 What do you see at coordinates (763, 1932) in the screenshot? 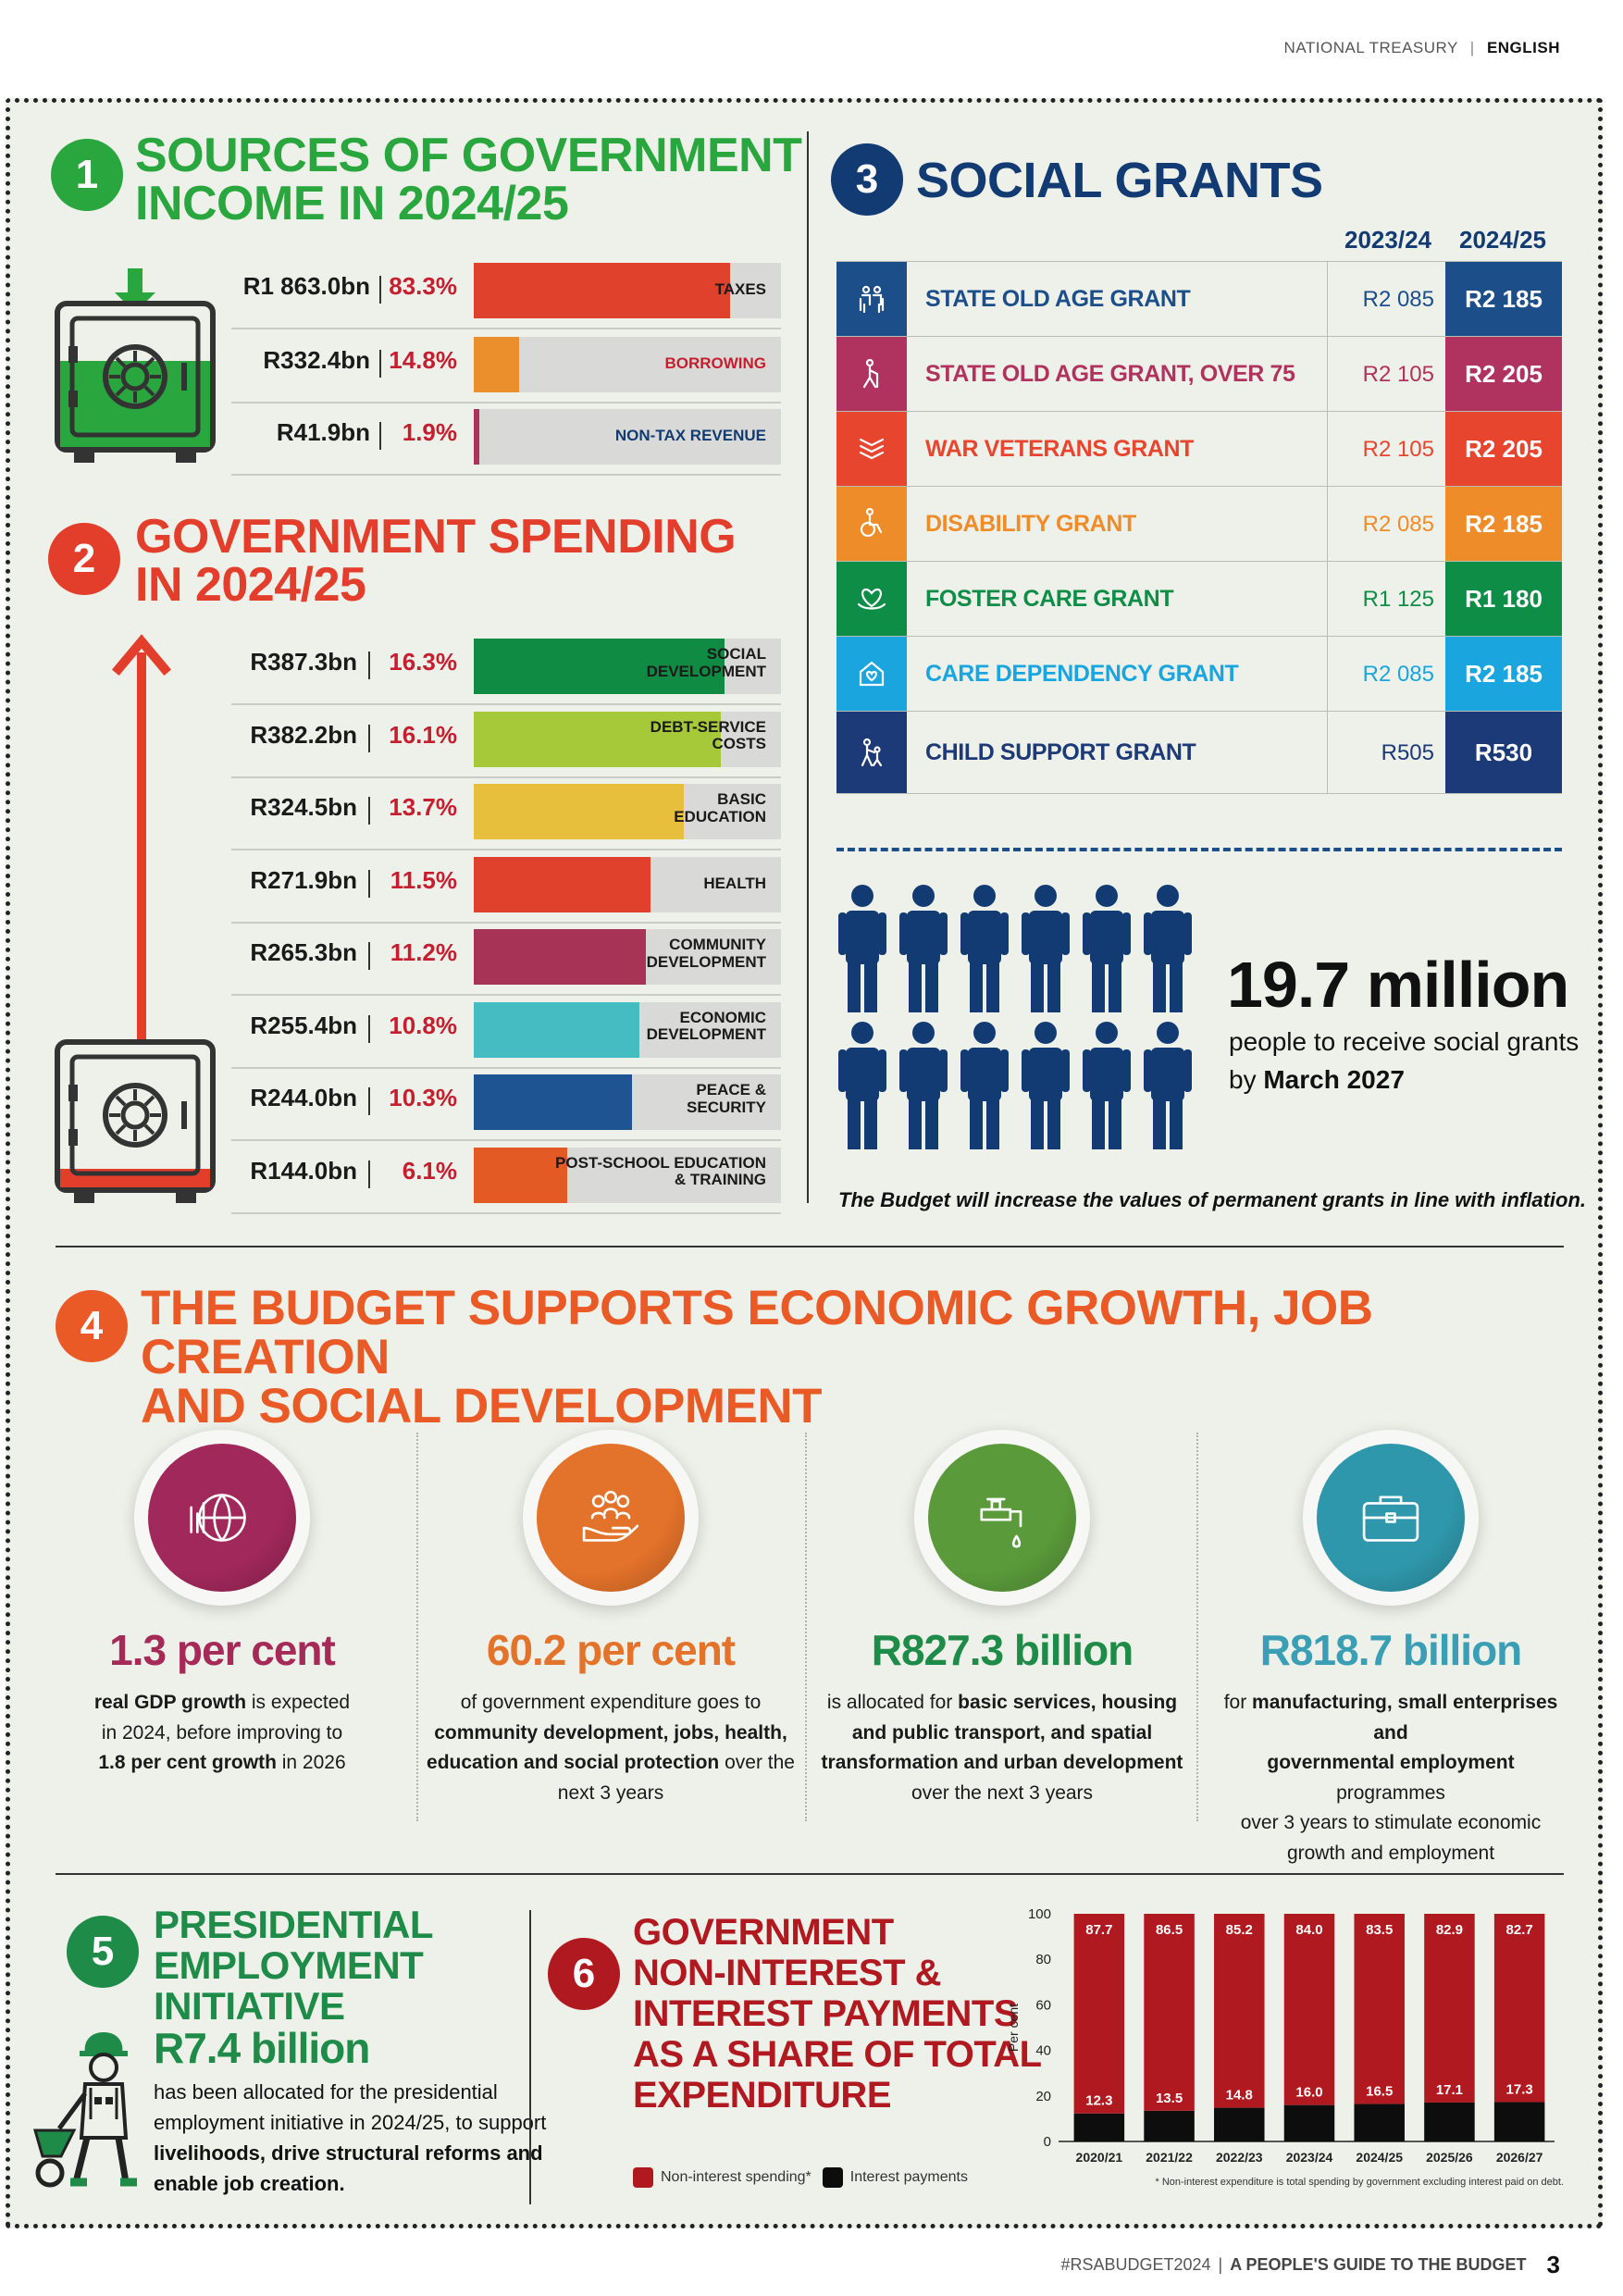
I see `section-6-title-line1: GOVERNMENT` at bounding box center [763, 1932].